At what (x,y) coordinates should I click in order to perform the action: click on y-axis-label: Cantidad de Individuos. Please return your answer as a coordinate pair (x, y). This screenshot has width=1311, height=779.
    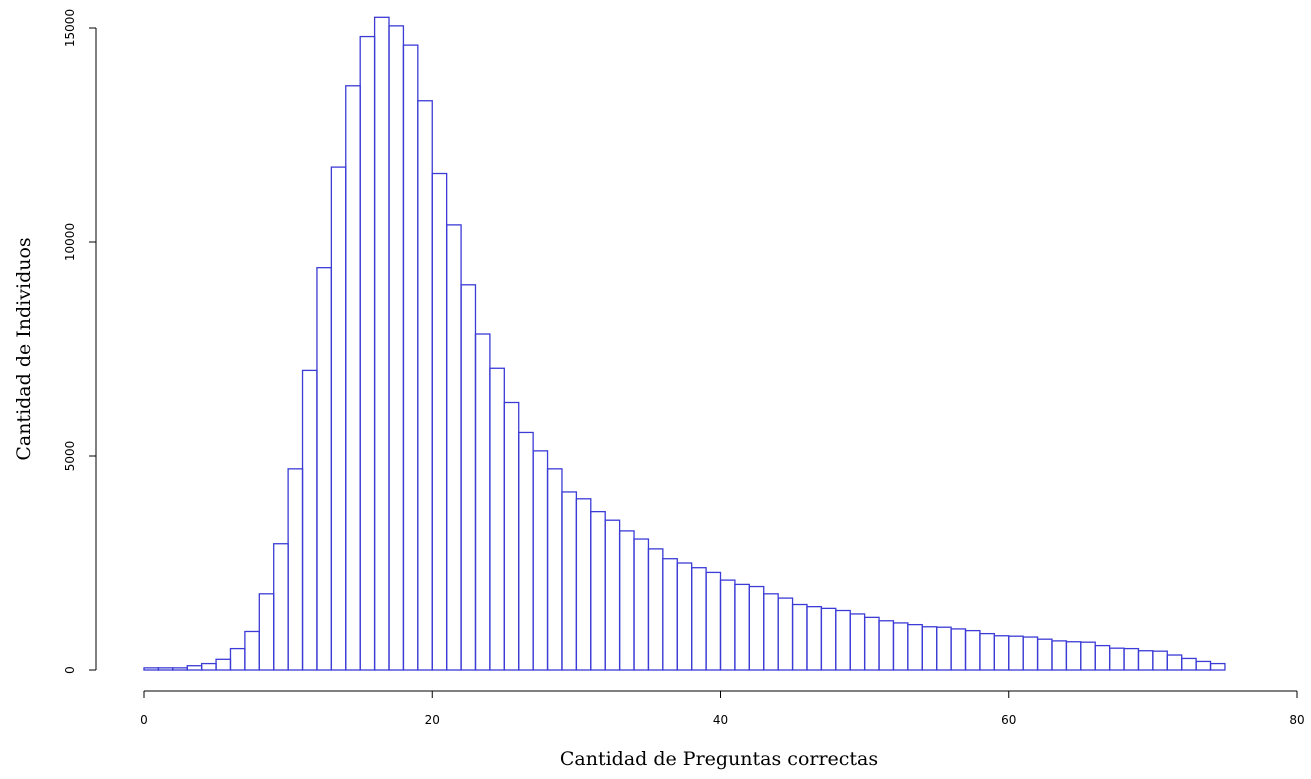
    Looking at the image, I should click on (24, 348).